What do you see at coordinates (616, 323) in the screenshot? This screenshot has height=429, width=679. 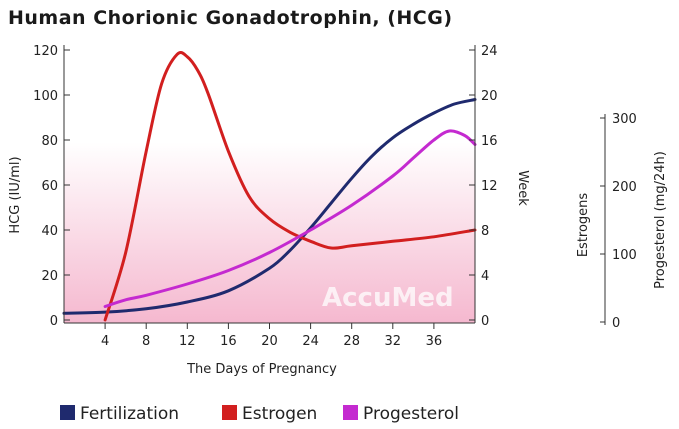 I see `far-right-tick-label: 0` at bounding box center [616, 323].